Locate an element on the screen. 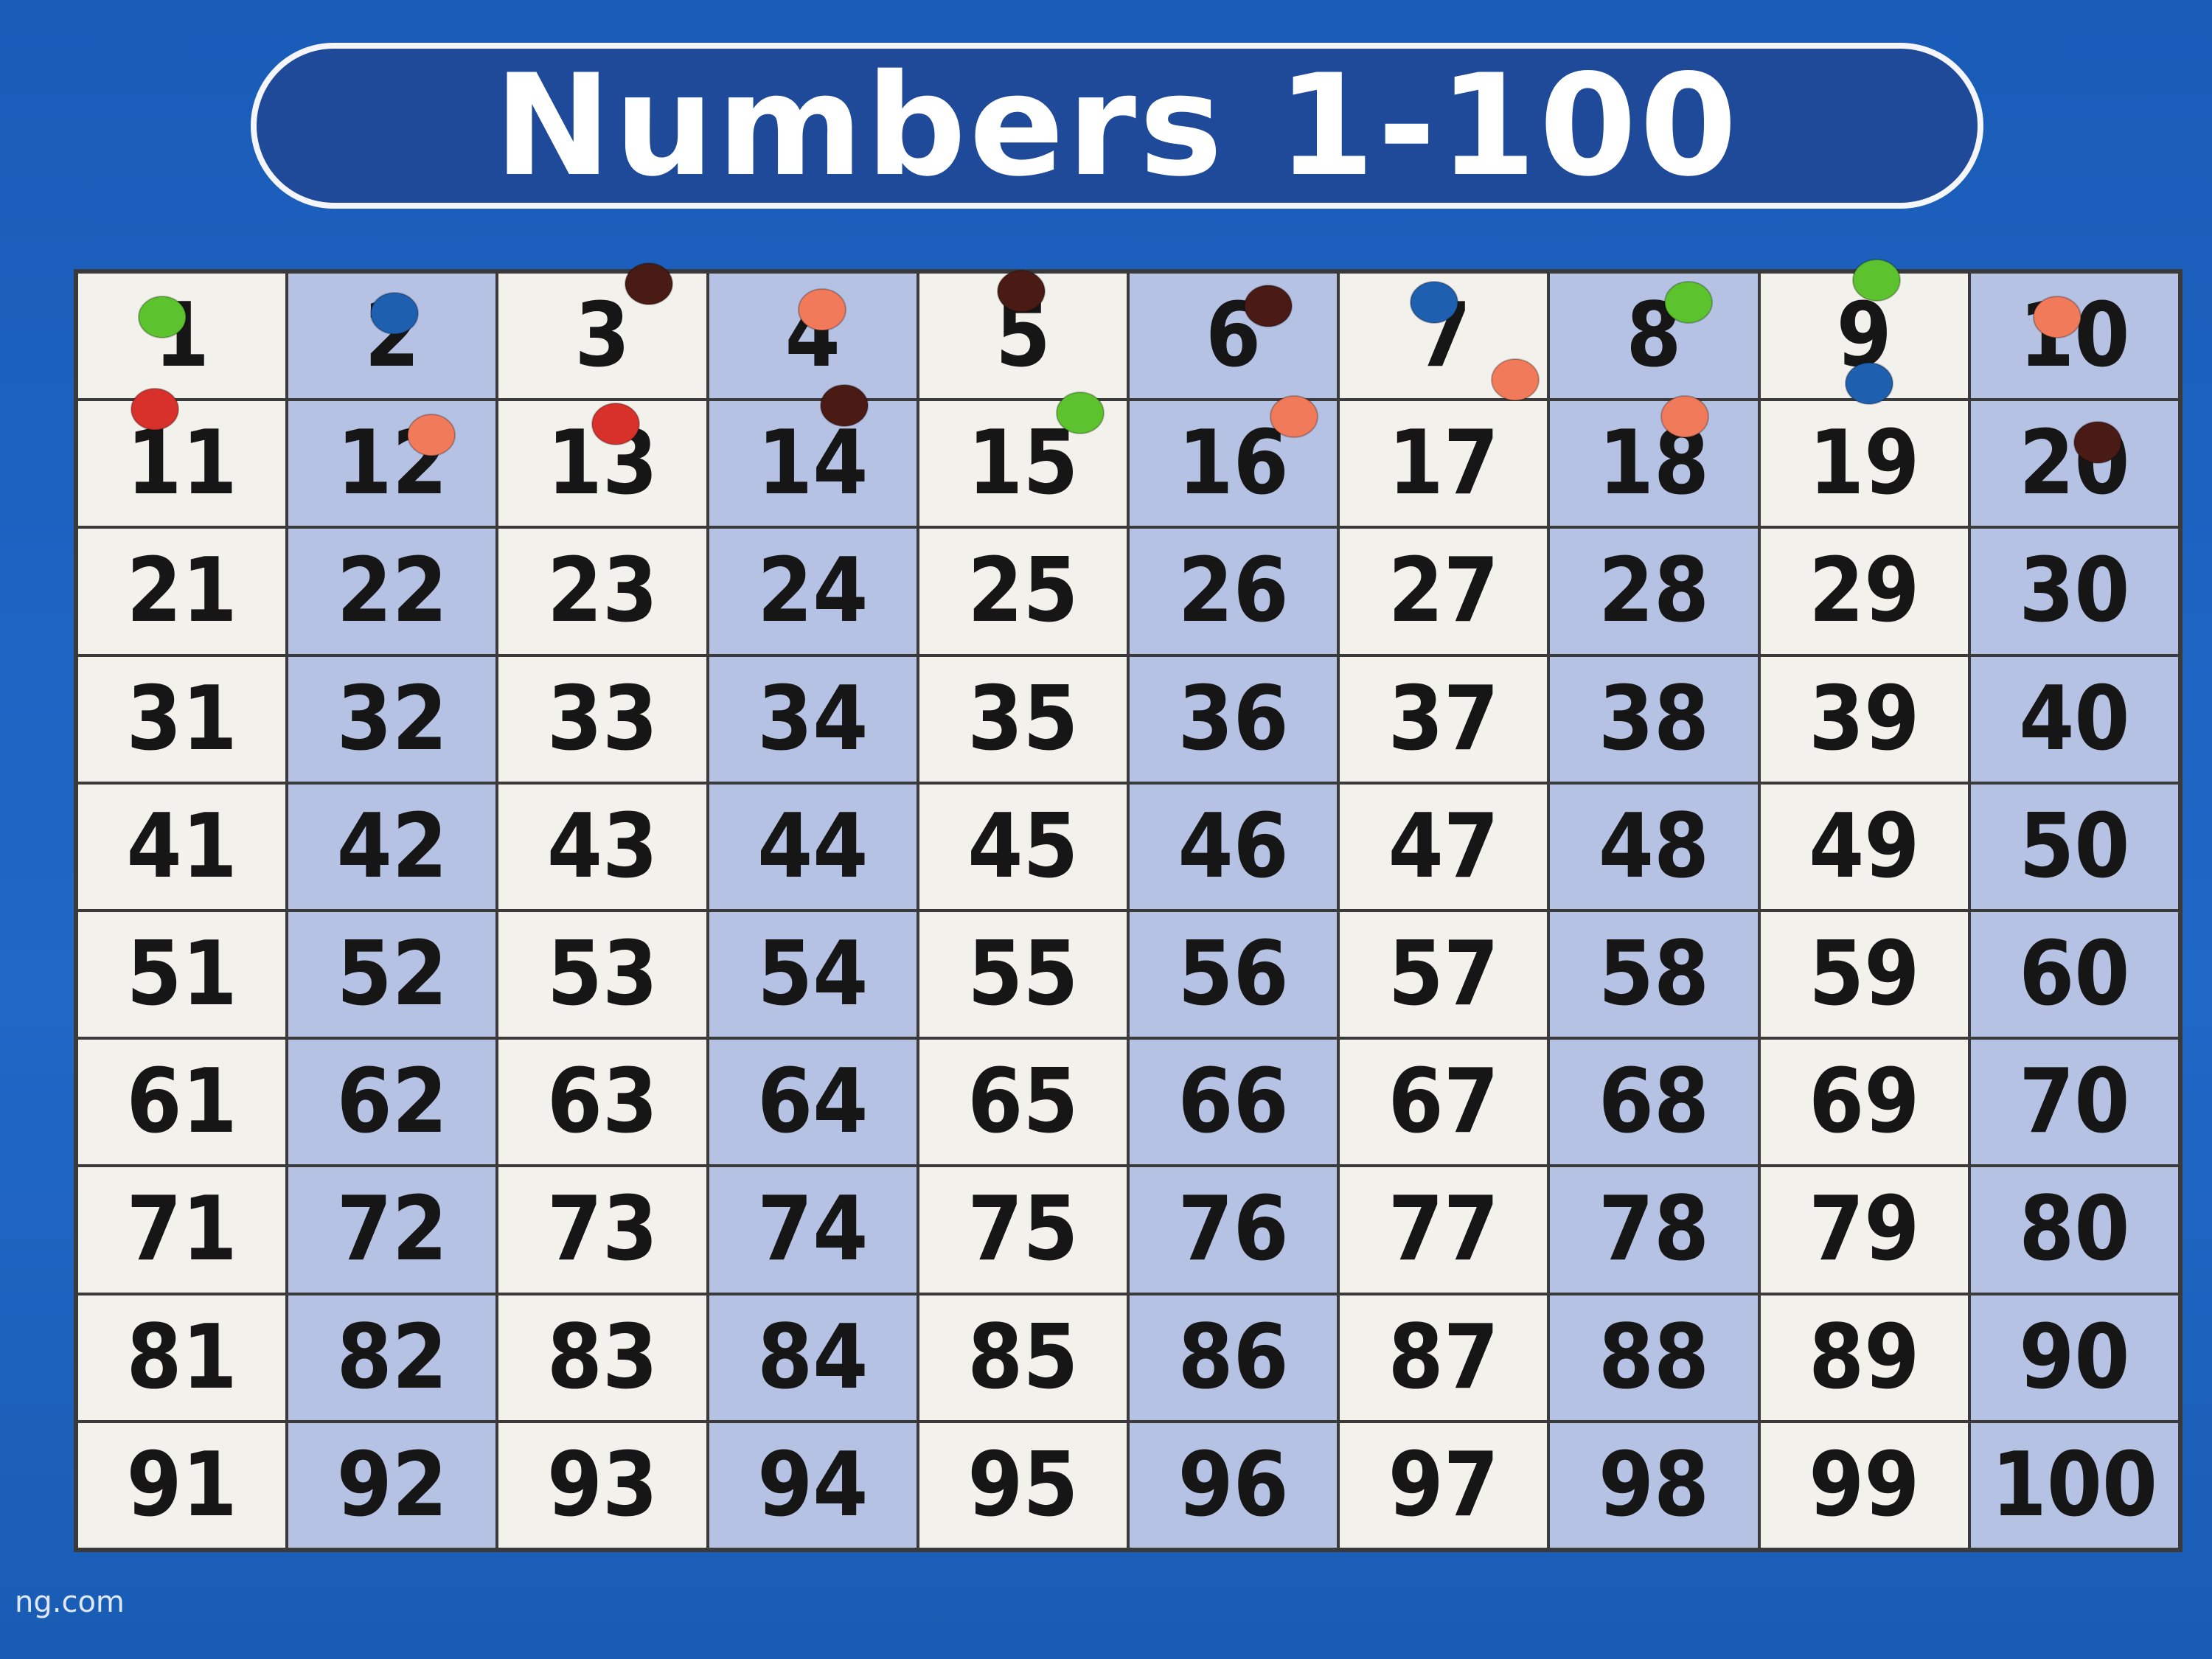 Image resolution: width=2212 pixels, height=1659 pixels. number-cell: 45 is located at coordinates (1022, 846).